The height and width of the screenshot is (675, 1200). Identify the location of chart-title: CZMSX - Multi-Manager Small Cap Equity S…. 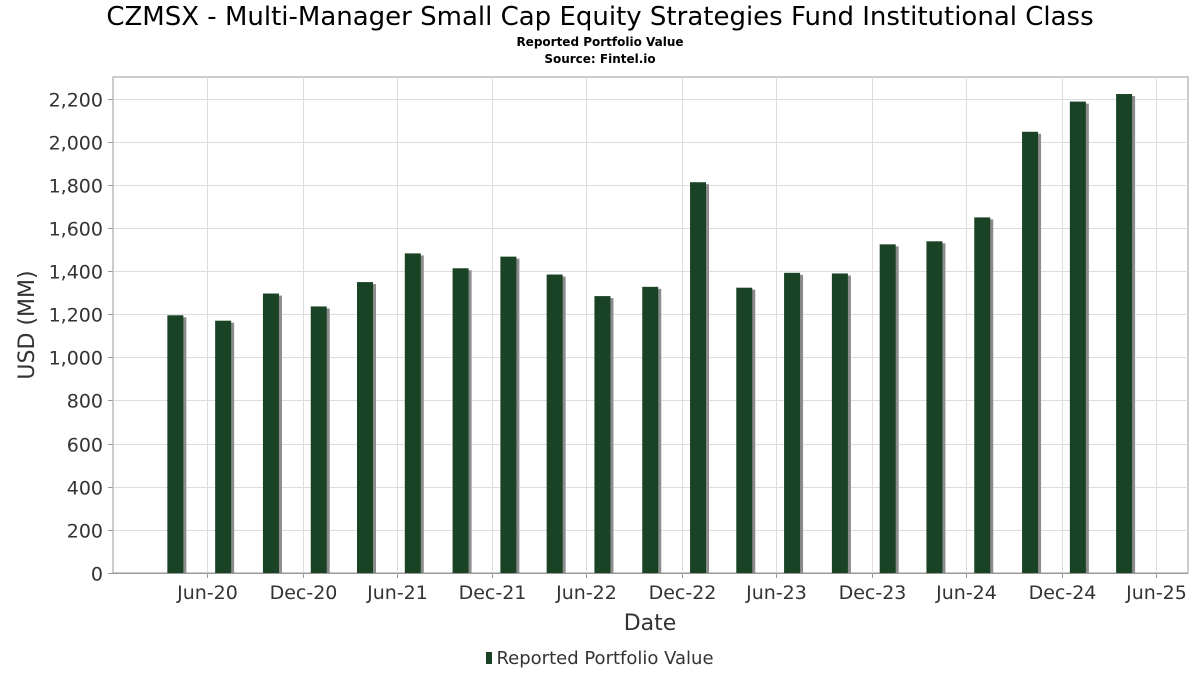
(600, 17).